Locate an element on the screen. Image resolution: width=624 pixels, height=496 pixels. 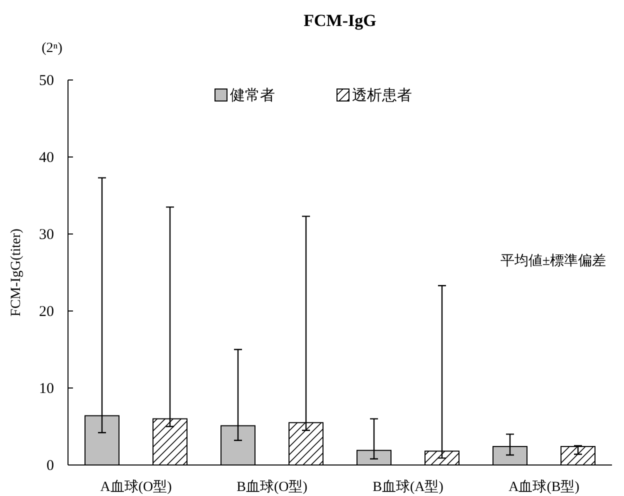
y-tick-label: 50 is located at coordinates (46, 81).